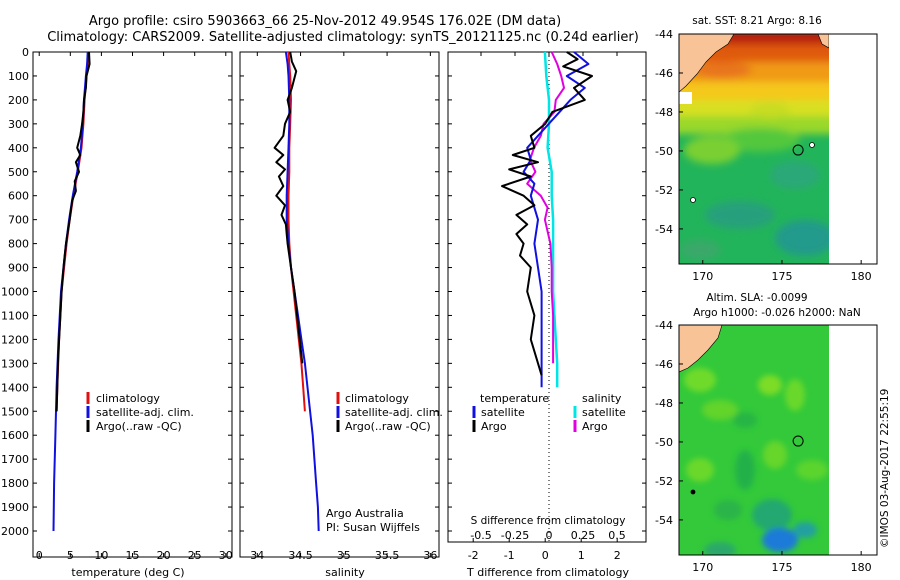 This screenshot has width=900, height=580. I want to click on temperature-axis-tick-label: 30, so click(226, 555).